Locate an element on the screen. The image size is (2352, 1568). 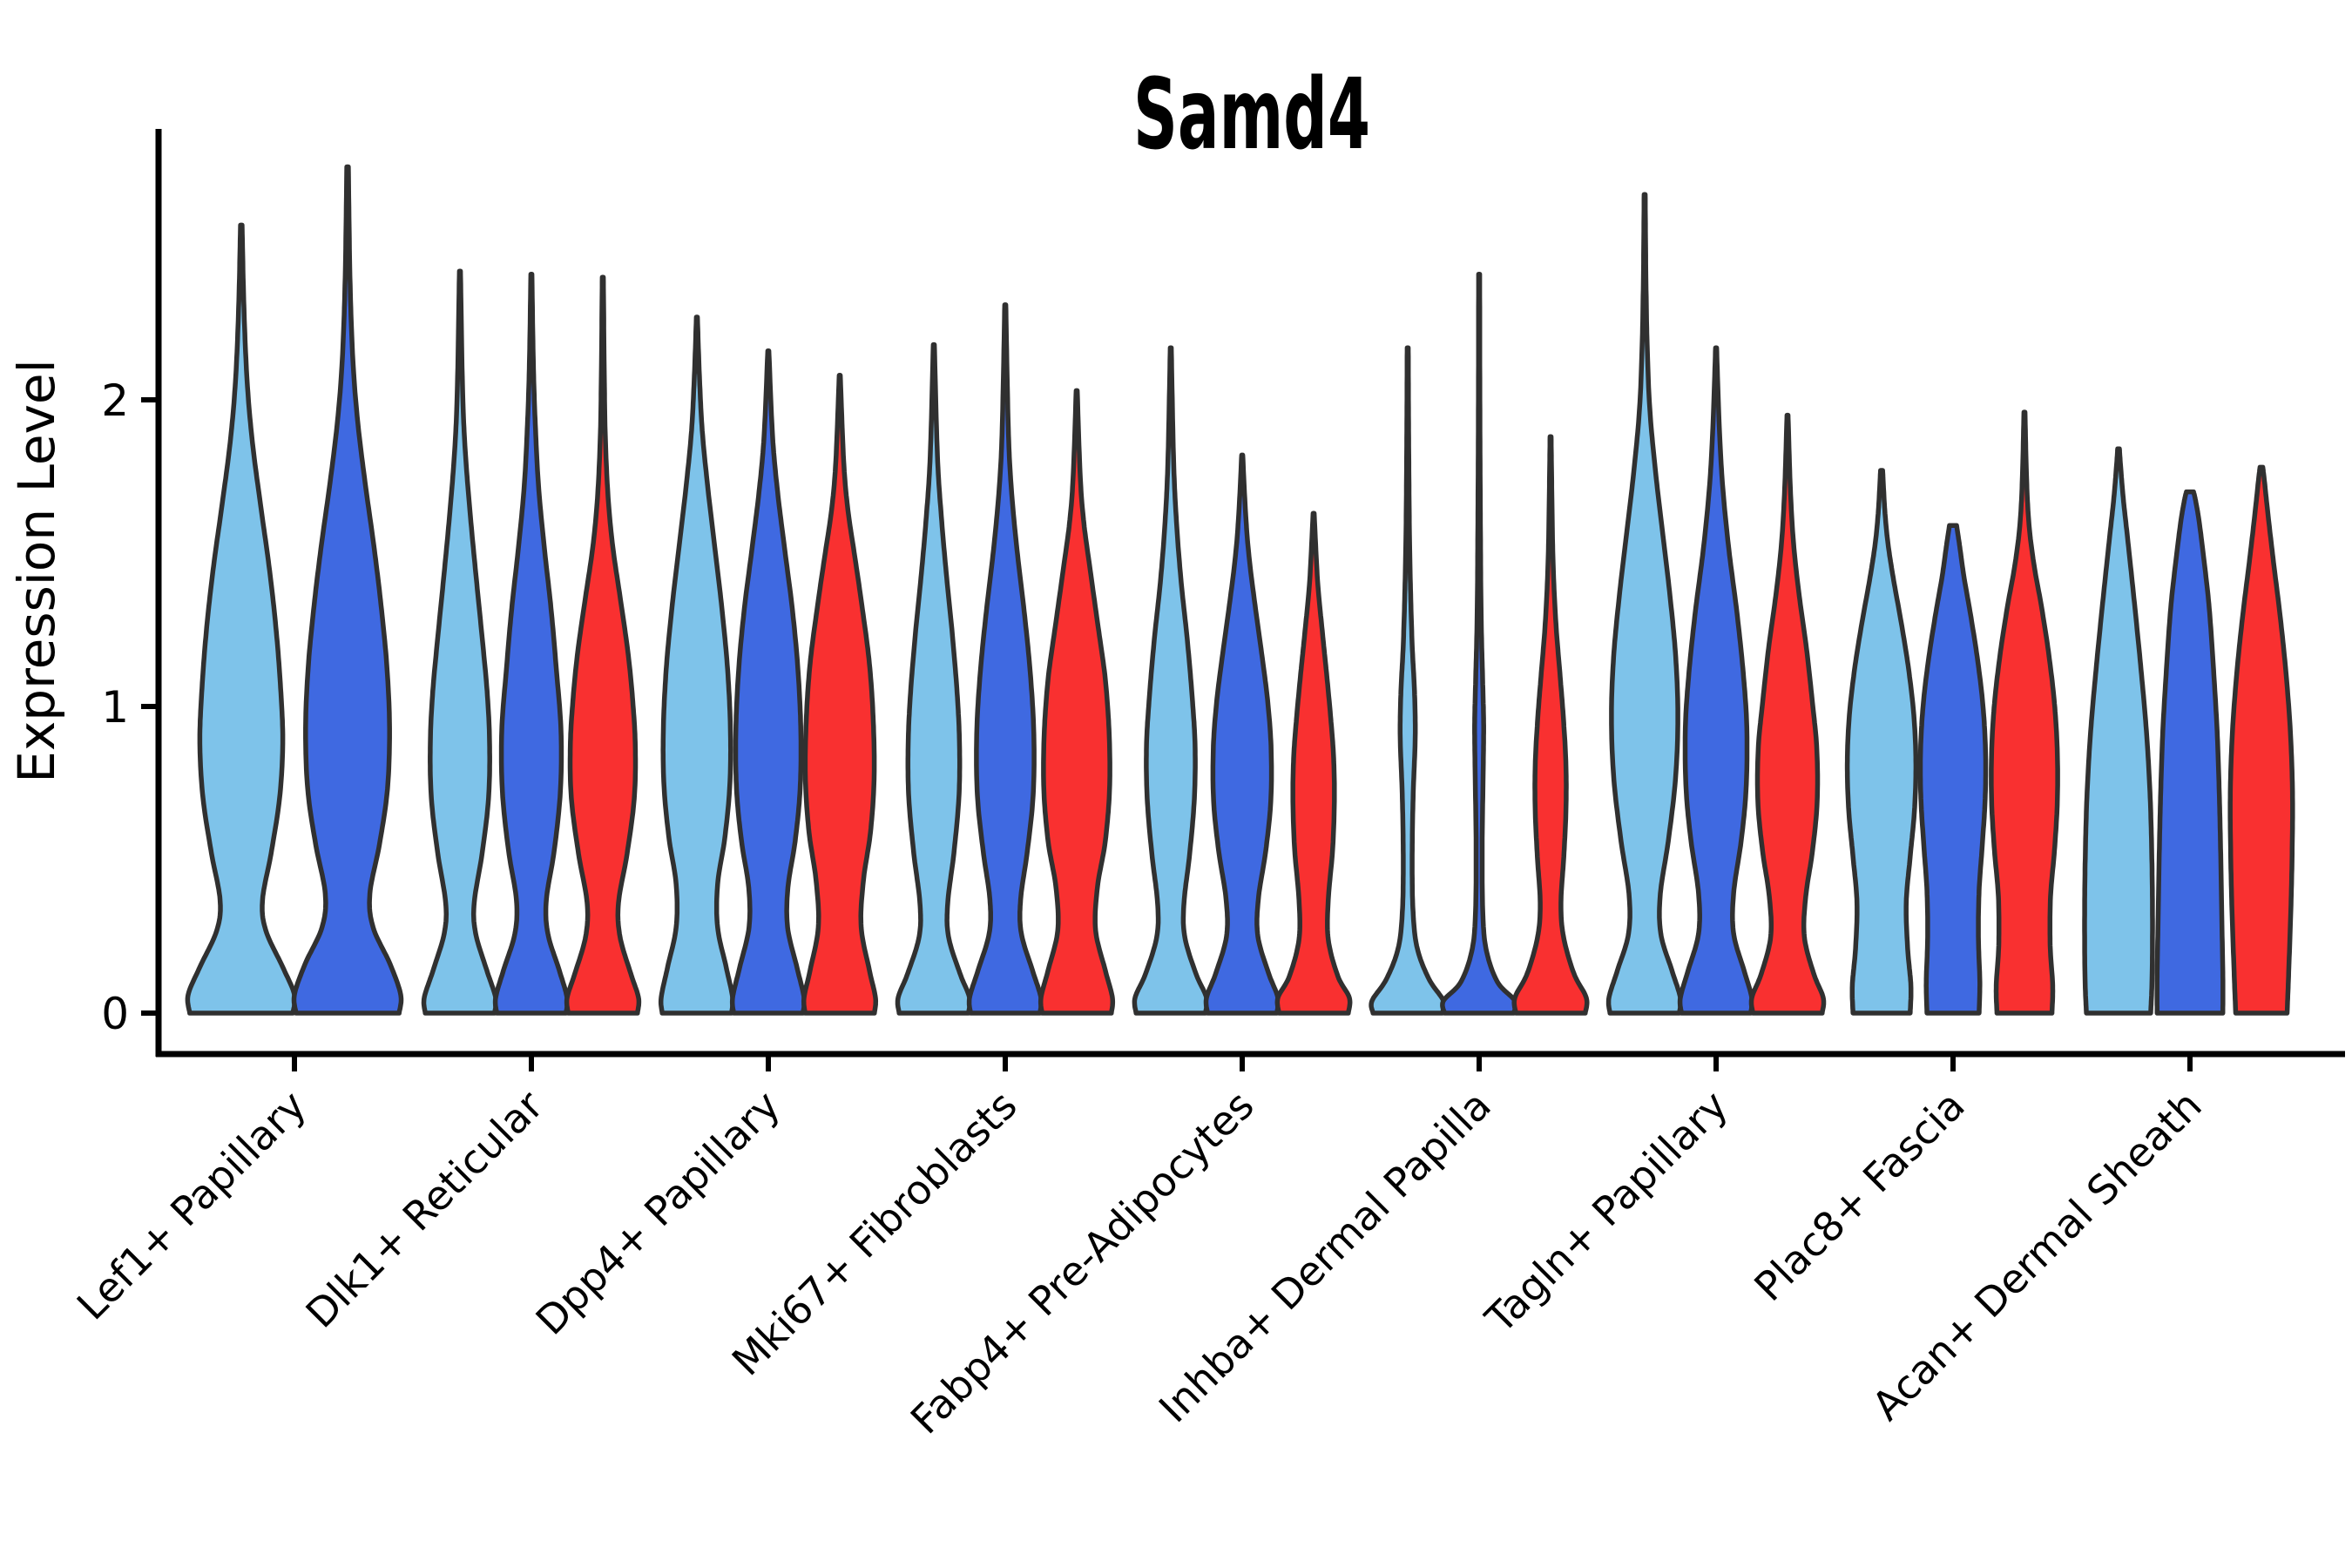
violin-plac8-fascia-light-blue is located at coordinates (1881, 742).